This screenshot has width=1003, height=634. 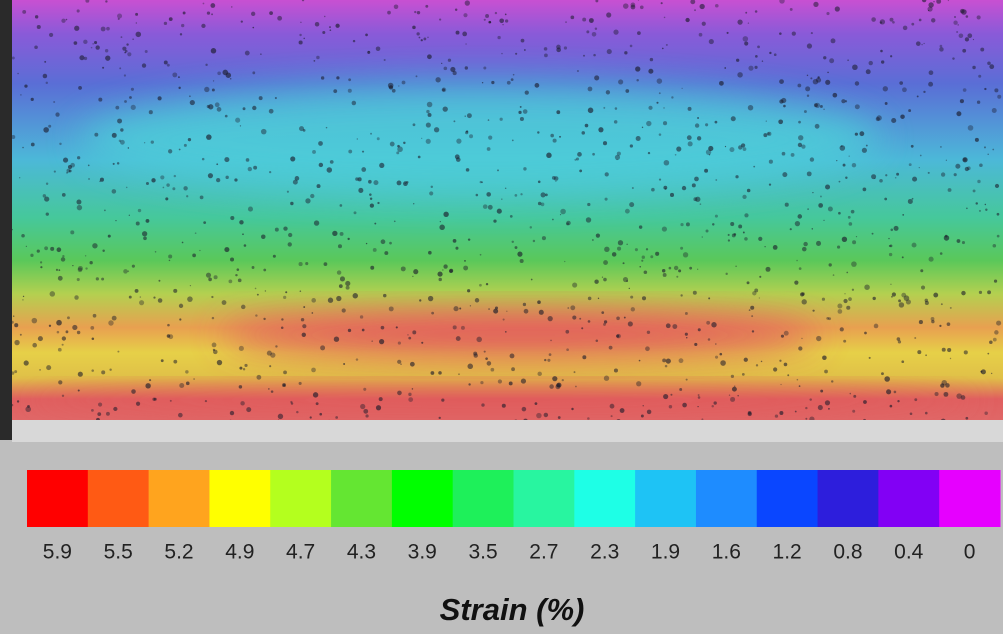 What do you see at coordinates (512, 609) in the screenshot?
I see `axis-label: Strain (%)` at bounding box center [512, 609].